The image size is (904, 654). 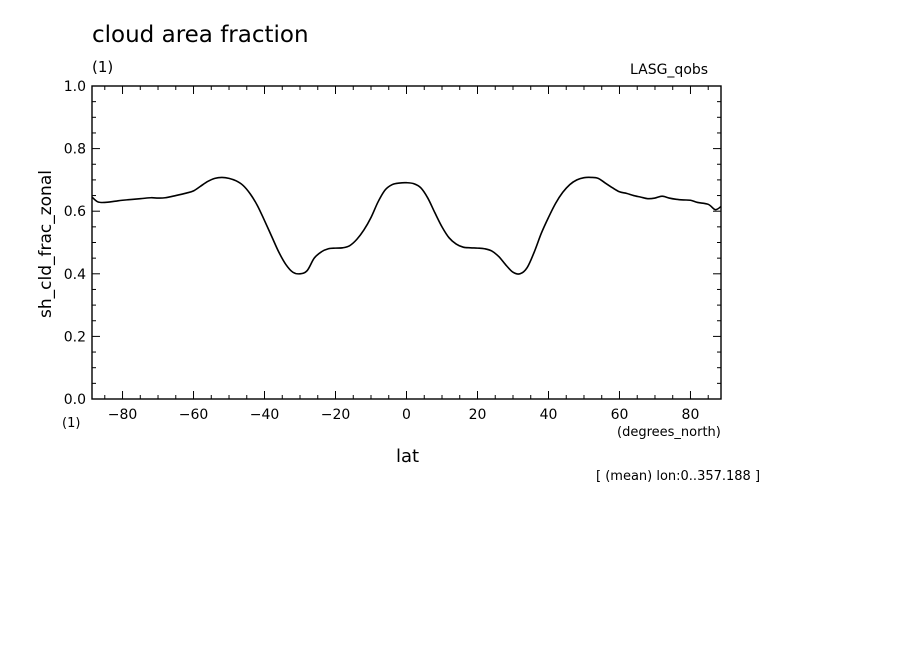 What do you see at coordinates (71, 423) in the screenshot?
I see `y-axis-units: (1)` at bounding box center [71, 423].